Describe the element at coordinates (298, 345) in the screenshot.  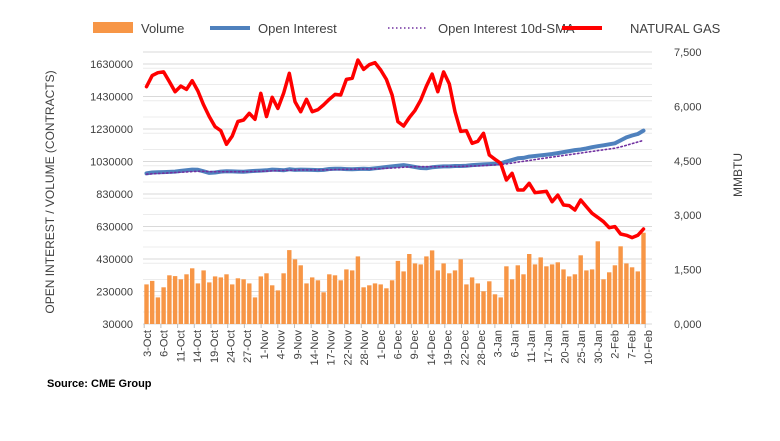
I see `x-tick-label: 9-Nov` at that location.